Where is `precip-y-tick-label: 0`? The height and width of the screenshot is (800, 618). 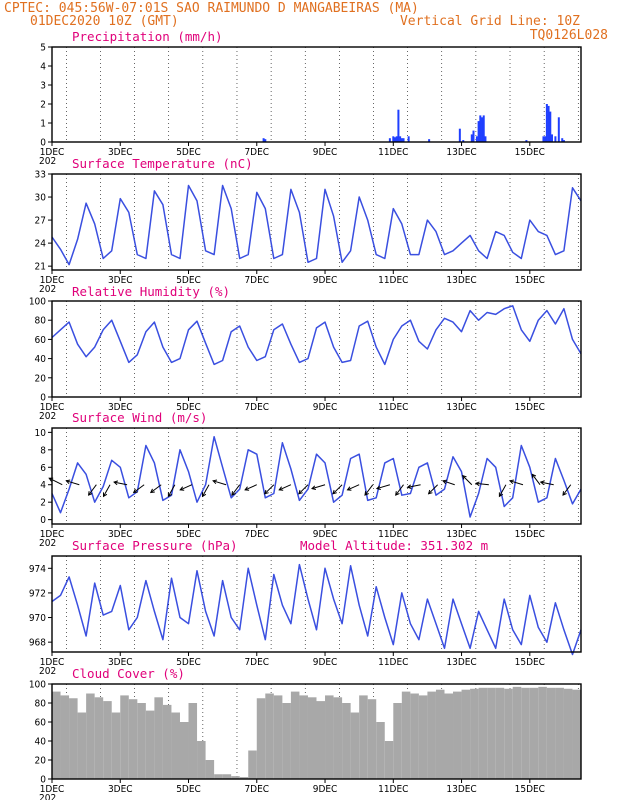
precip-y-tick-label: 0 is located at coordinates (43, 143).